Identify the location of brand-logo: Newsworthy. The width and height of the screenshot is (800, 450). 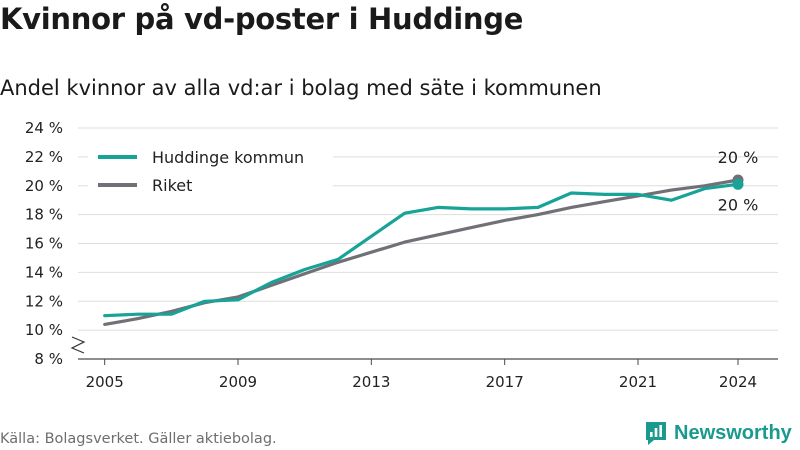
(718, 433).